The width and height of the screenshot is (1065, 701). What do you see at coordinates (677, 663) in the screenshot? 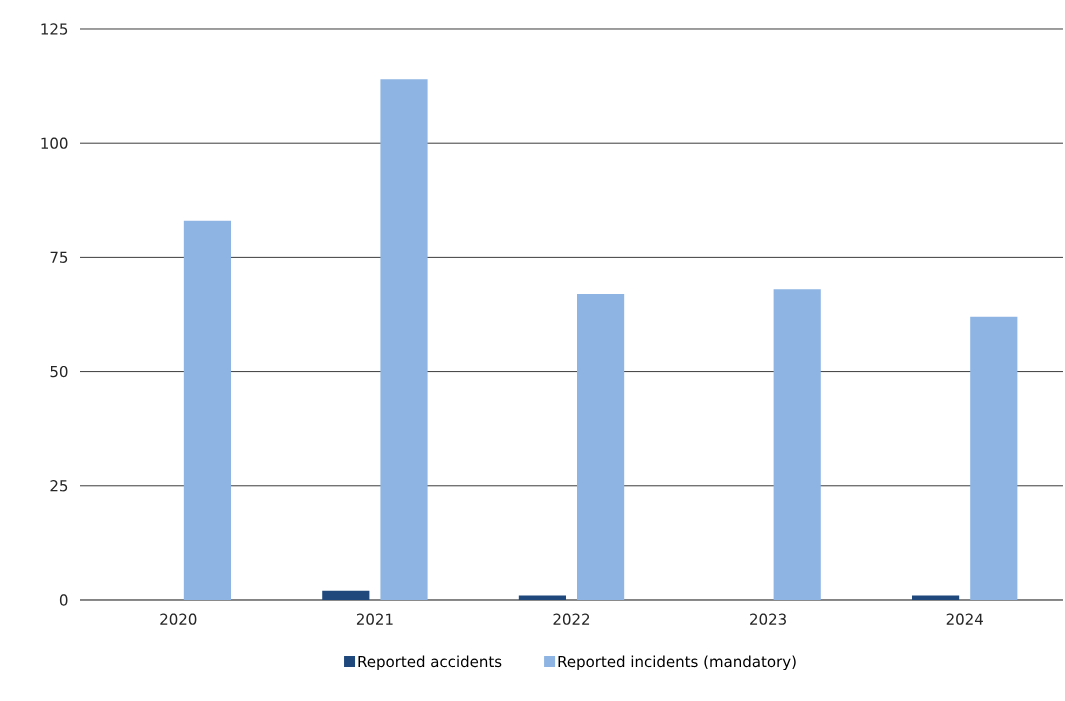
I see `legend-label: Reported incidents (mandatory)` at bounding box center [677, 663].